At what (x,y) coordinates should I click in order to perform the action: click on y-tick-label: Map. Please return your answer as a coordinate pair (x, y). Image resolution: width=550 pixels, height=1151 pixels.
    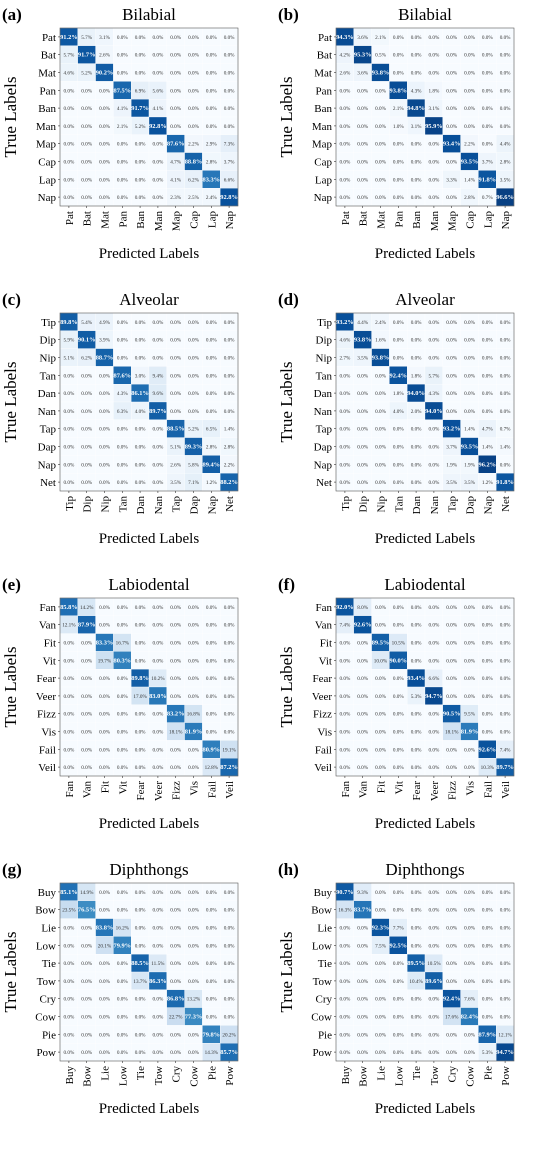
    Looking at the image, I should click on (322, 145).